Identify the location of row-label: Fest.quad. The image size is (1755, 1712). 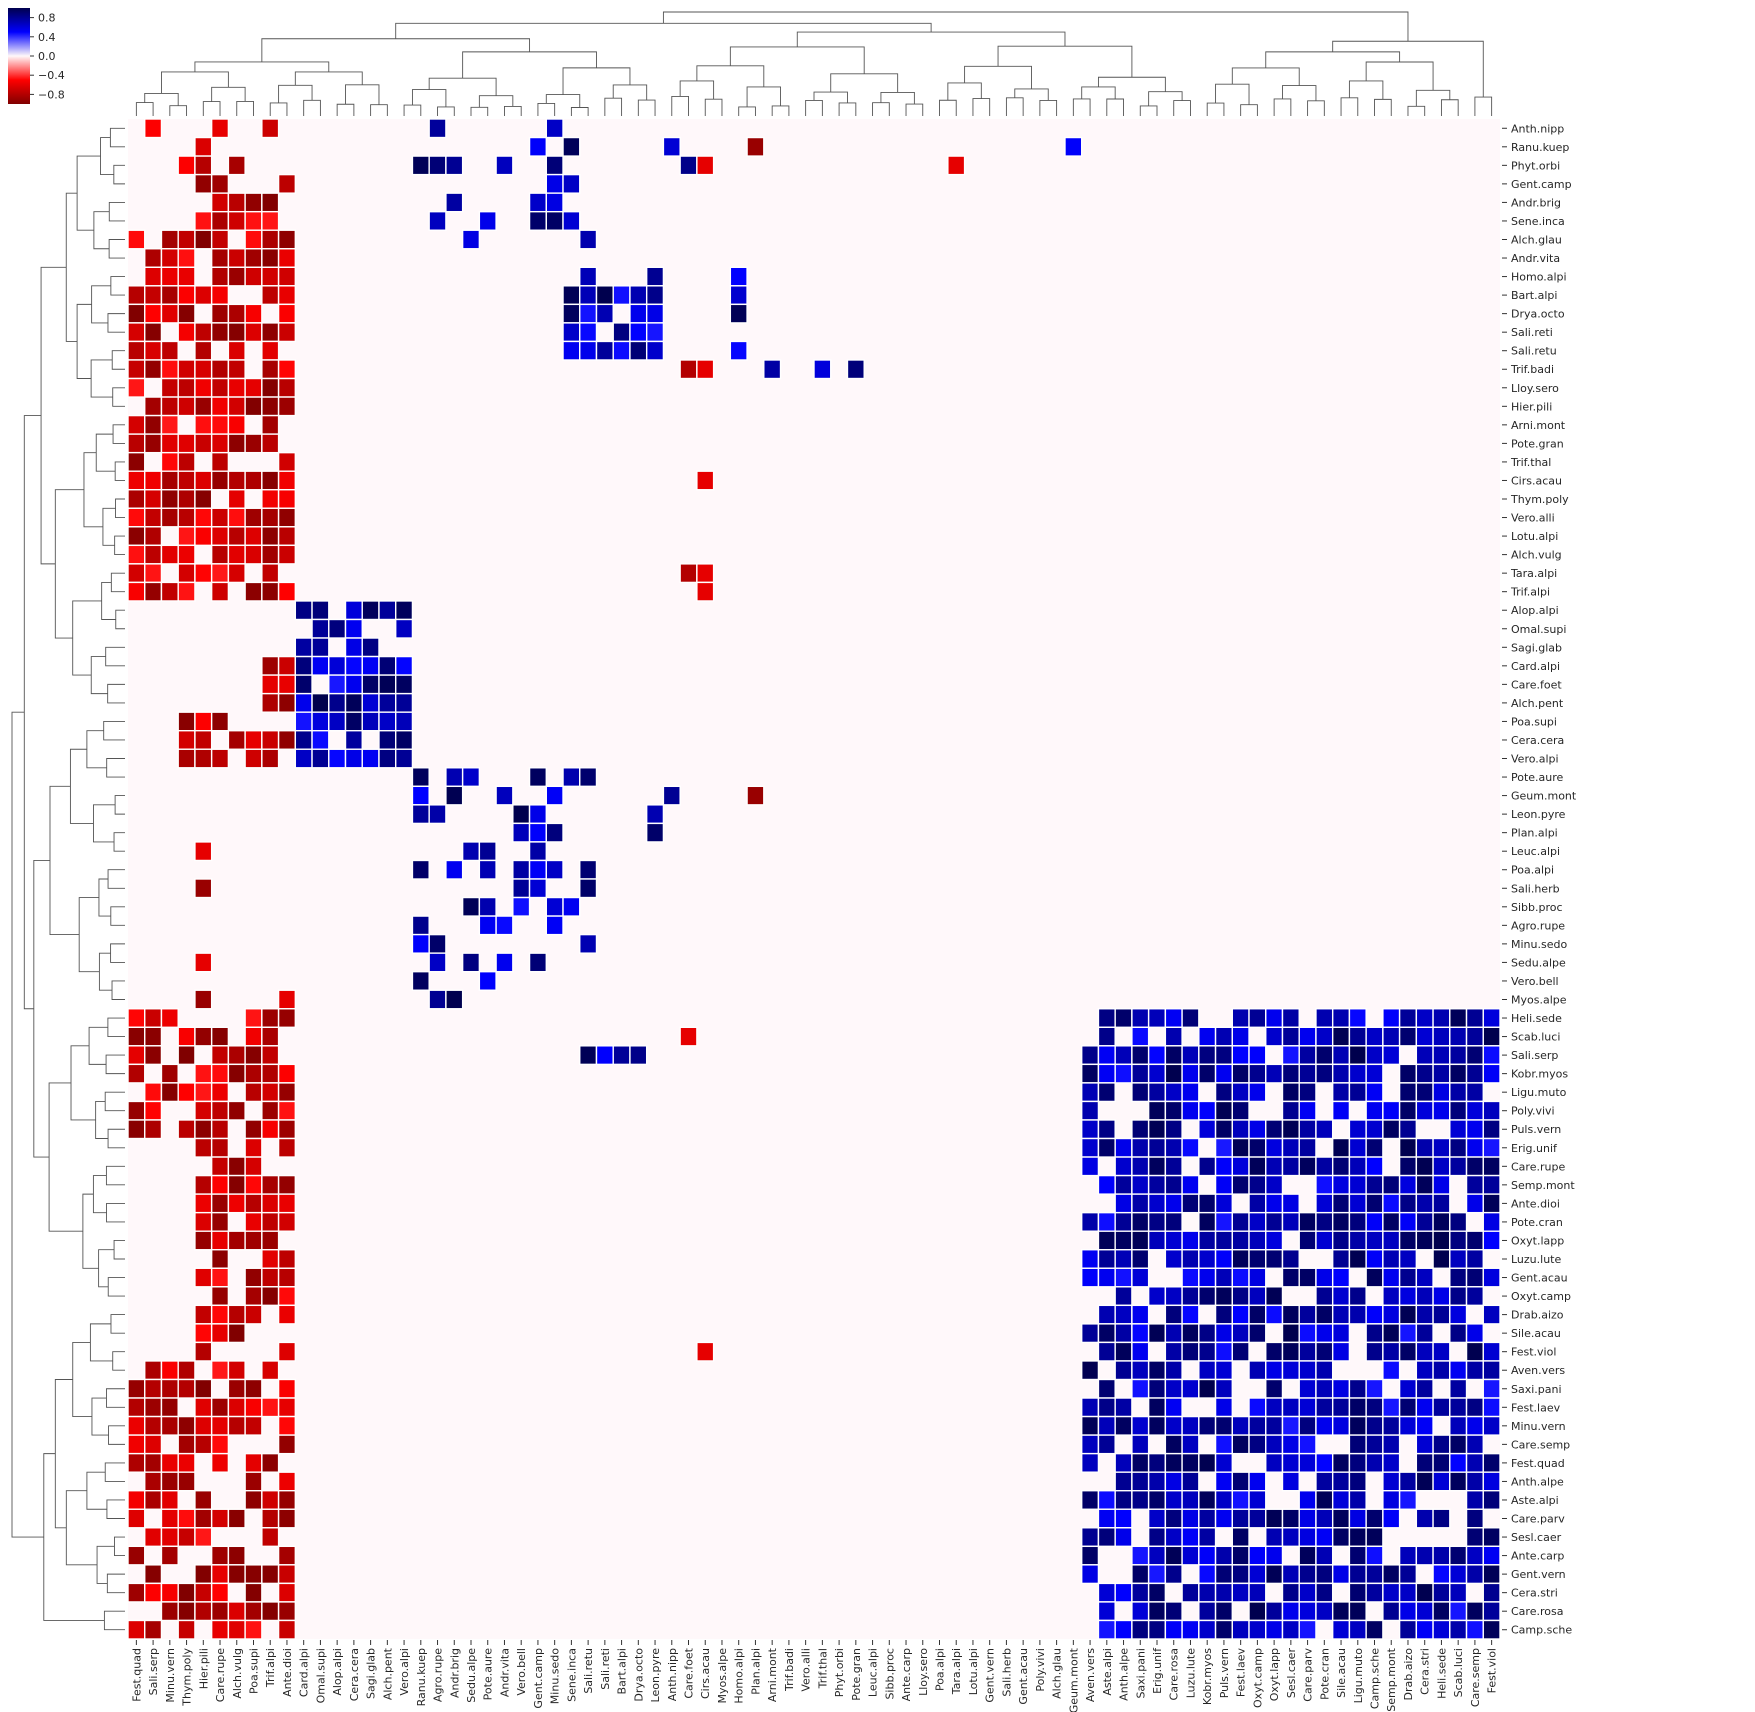
(1538, 1463).